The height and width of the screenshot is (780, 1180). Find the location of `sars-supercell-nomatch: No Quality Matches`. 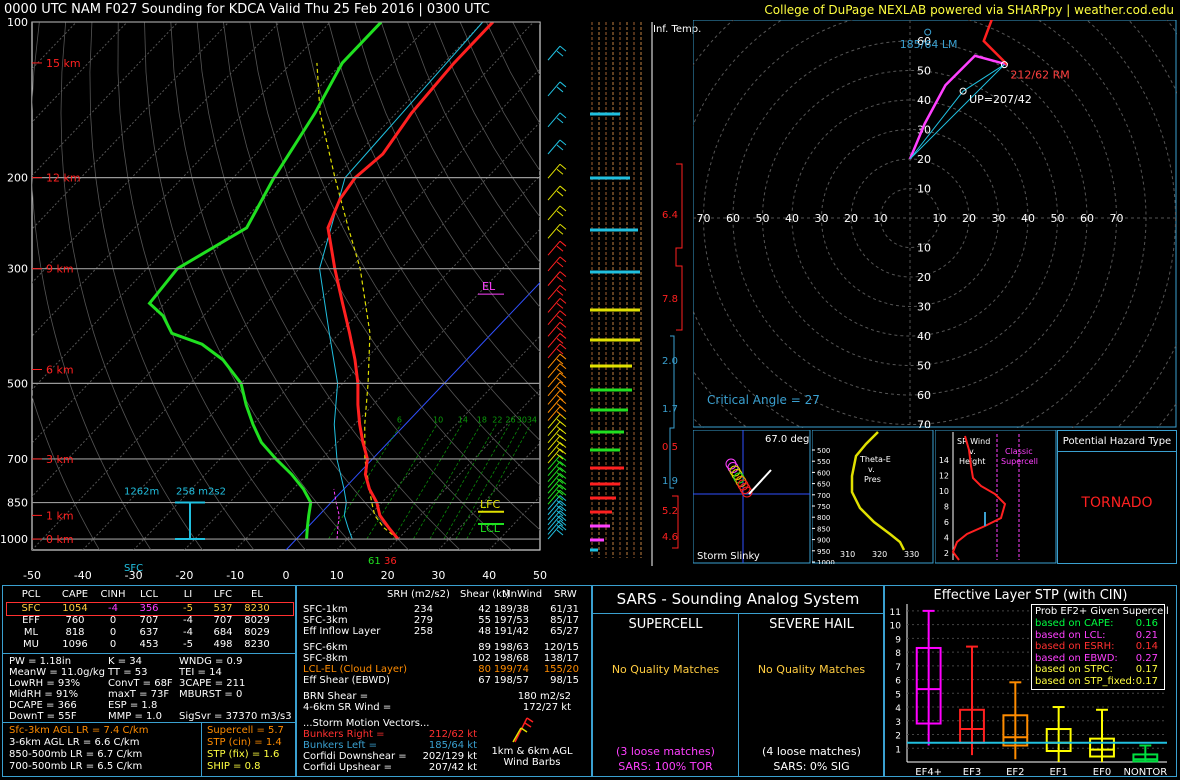

sars-supercell-nomatch: No Quality Matches is located at coordinates (665, 669).